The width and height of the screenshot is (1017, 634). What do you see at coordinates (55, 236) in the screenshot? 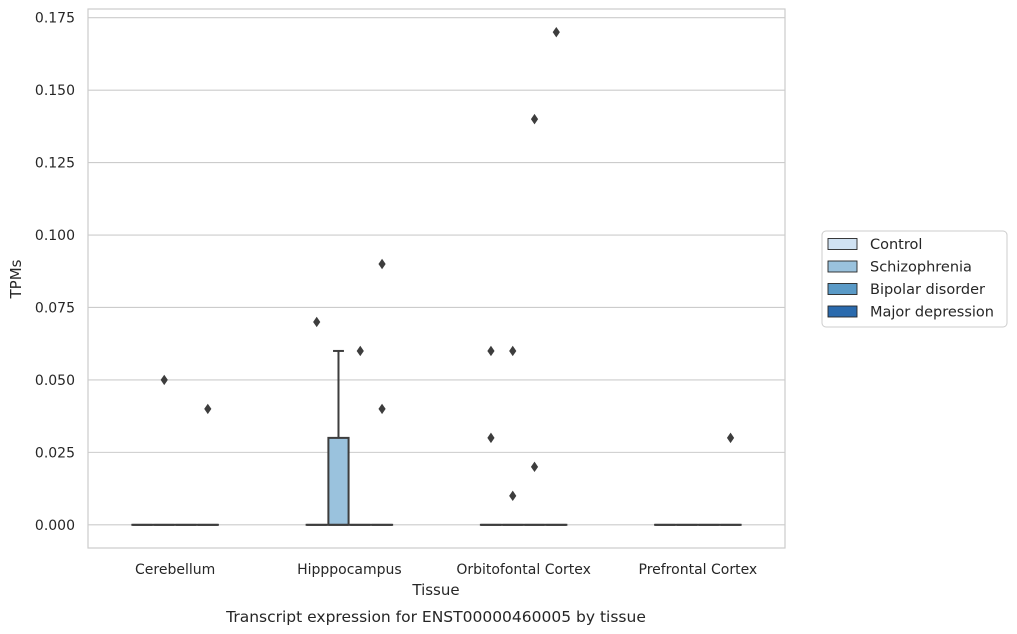
I see `y-tick-label: 0.100` at bounding box center [55, 236].